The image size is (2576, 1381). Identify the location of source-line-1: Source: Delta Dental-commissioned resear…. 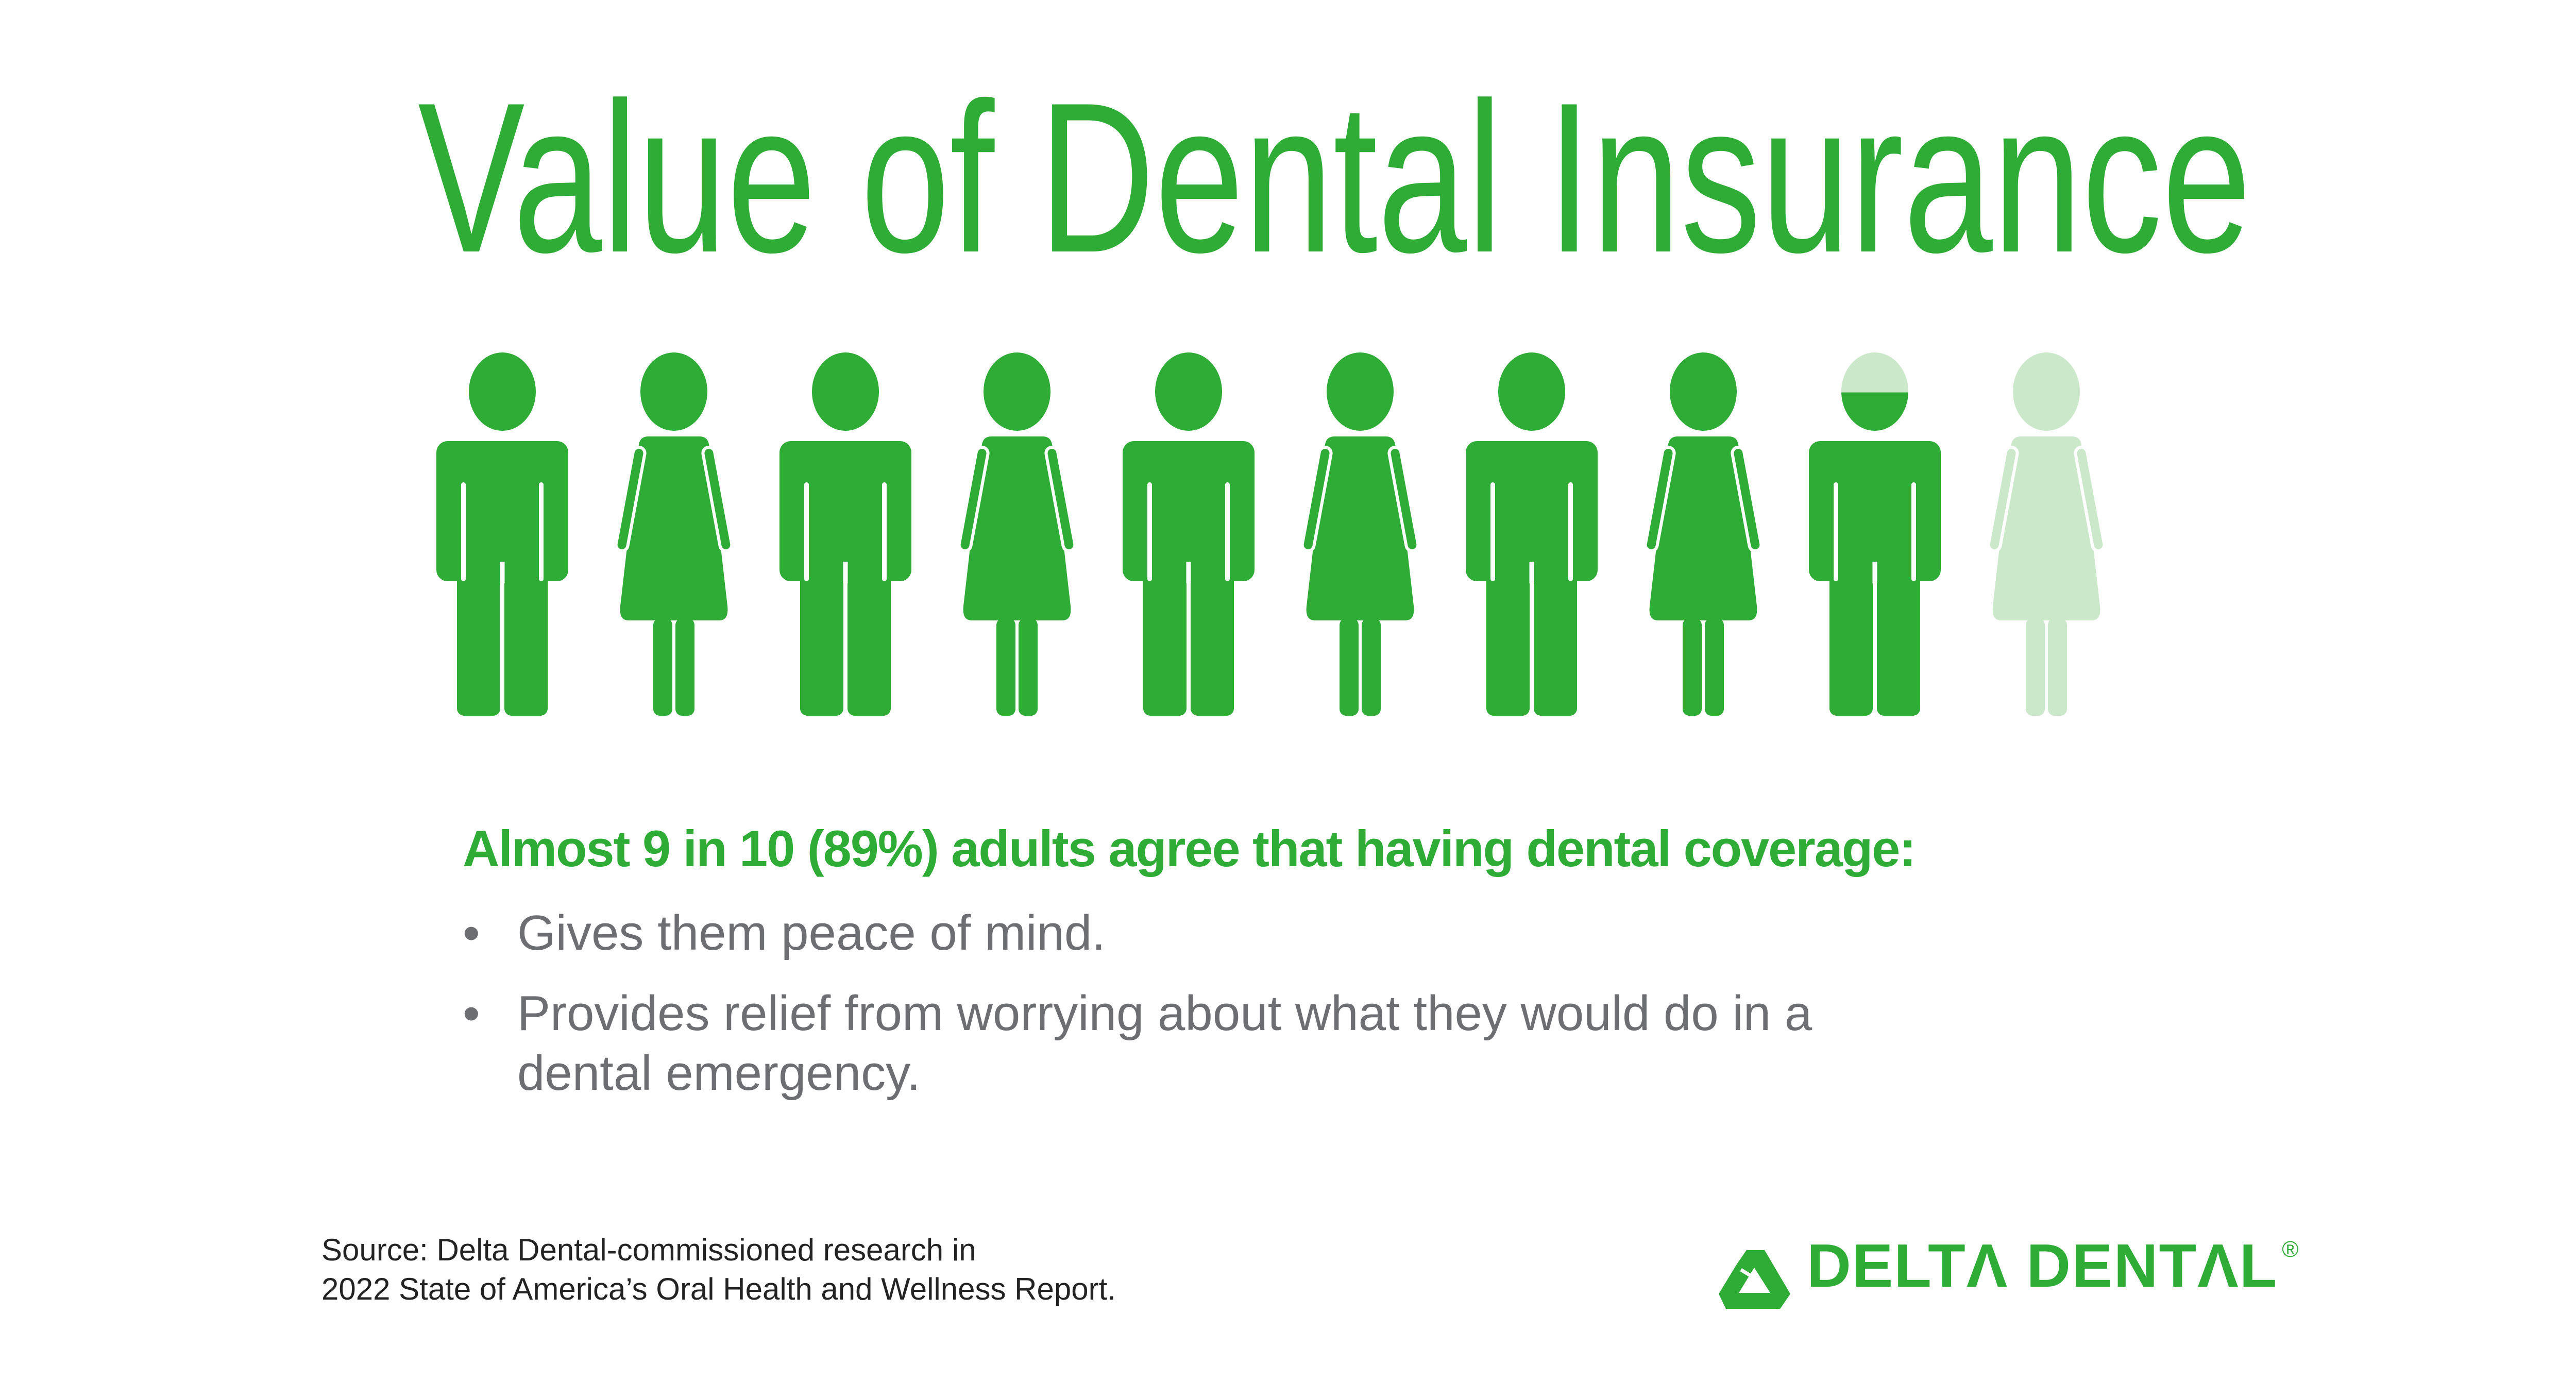
(648, 1250).